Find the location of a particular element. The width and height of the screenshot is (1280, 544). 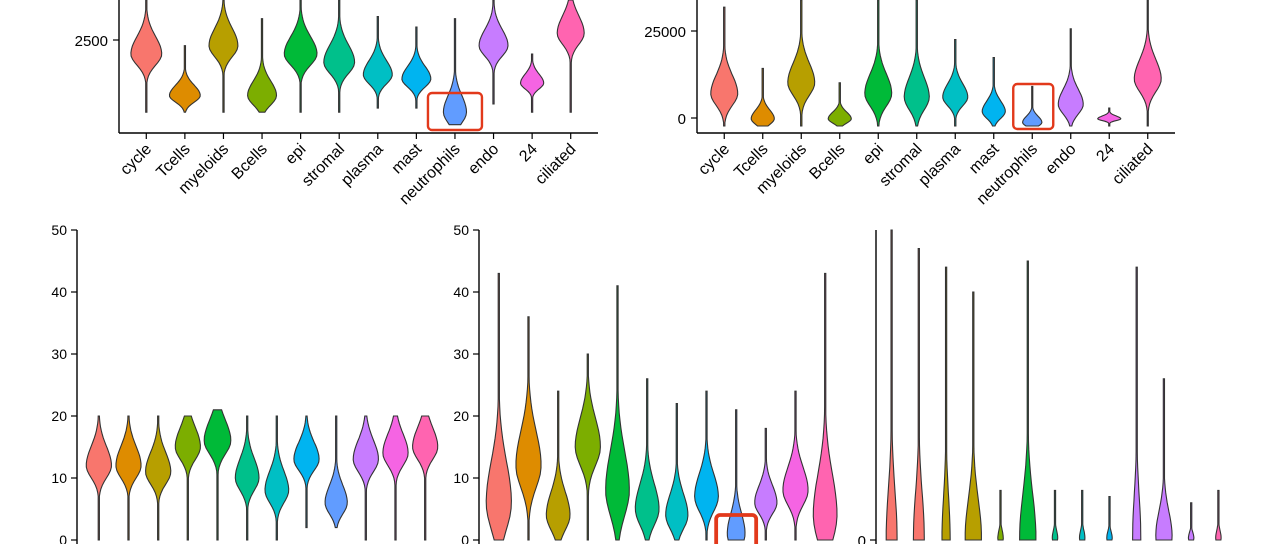

y-tick-label: 25000 is located at coordinates (665, 32).